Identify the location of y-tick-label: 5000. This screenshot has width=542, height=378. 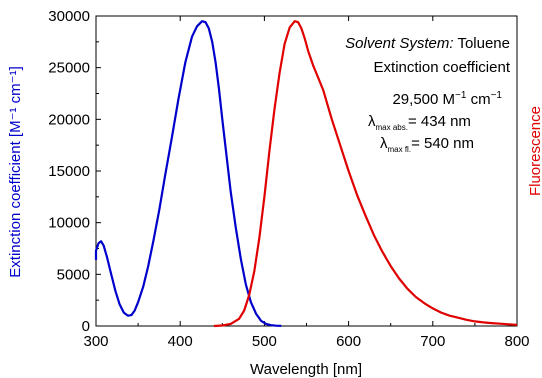
(73, 274).